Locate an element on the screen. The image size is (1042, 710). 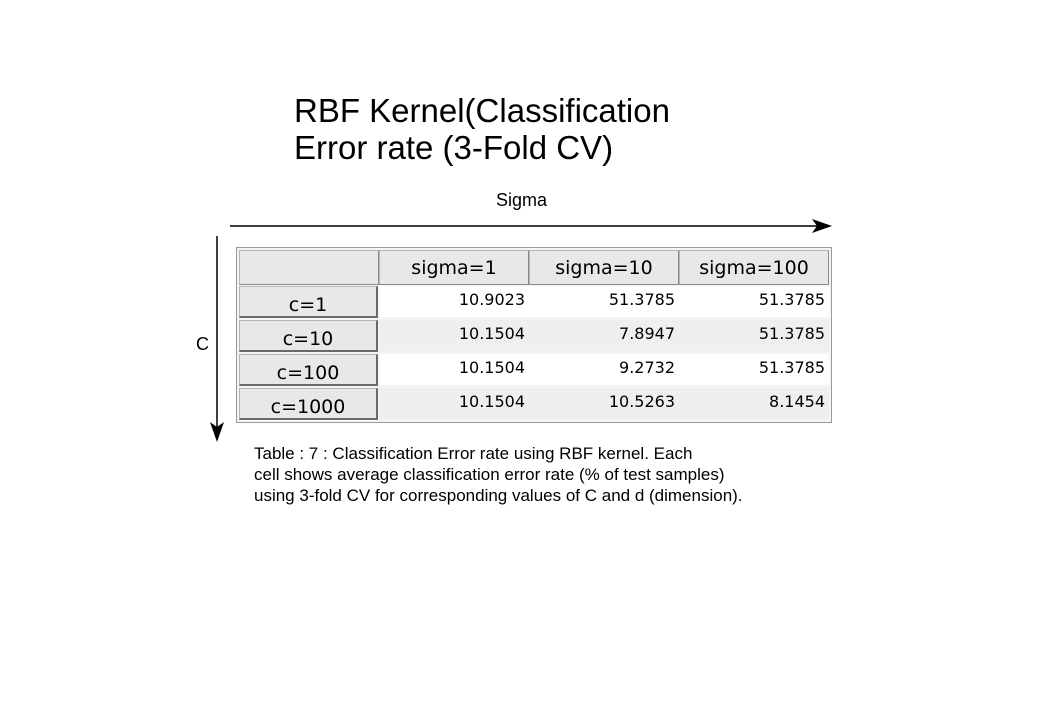
corner-header-cell is located at coordinates (309, 267).